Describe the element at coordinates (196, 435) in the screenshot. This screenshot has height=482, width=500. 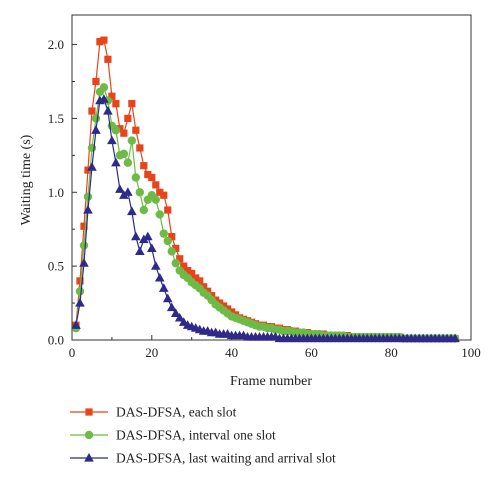
I see `legend-label: DAS-DFSA, interval one slot` at that location.